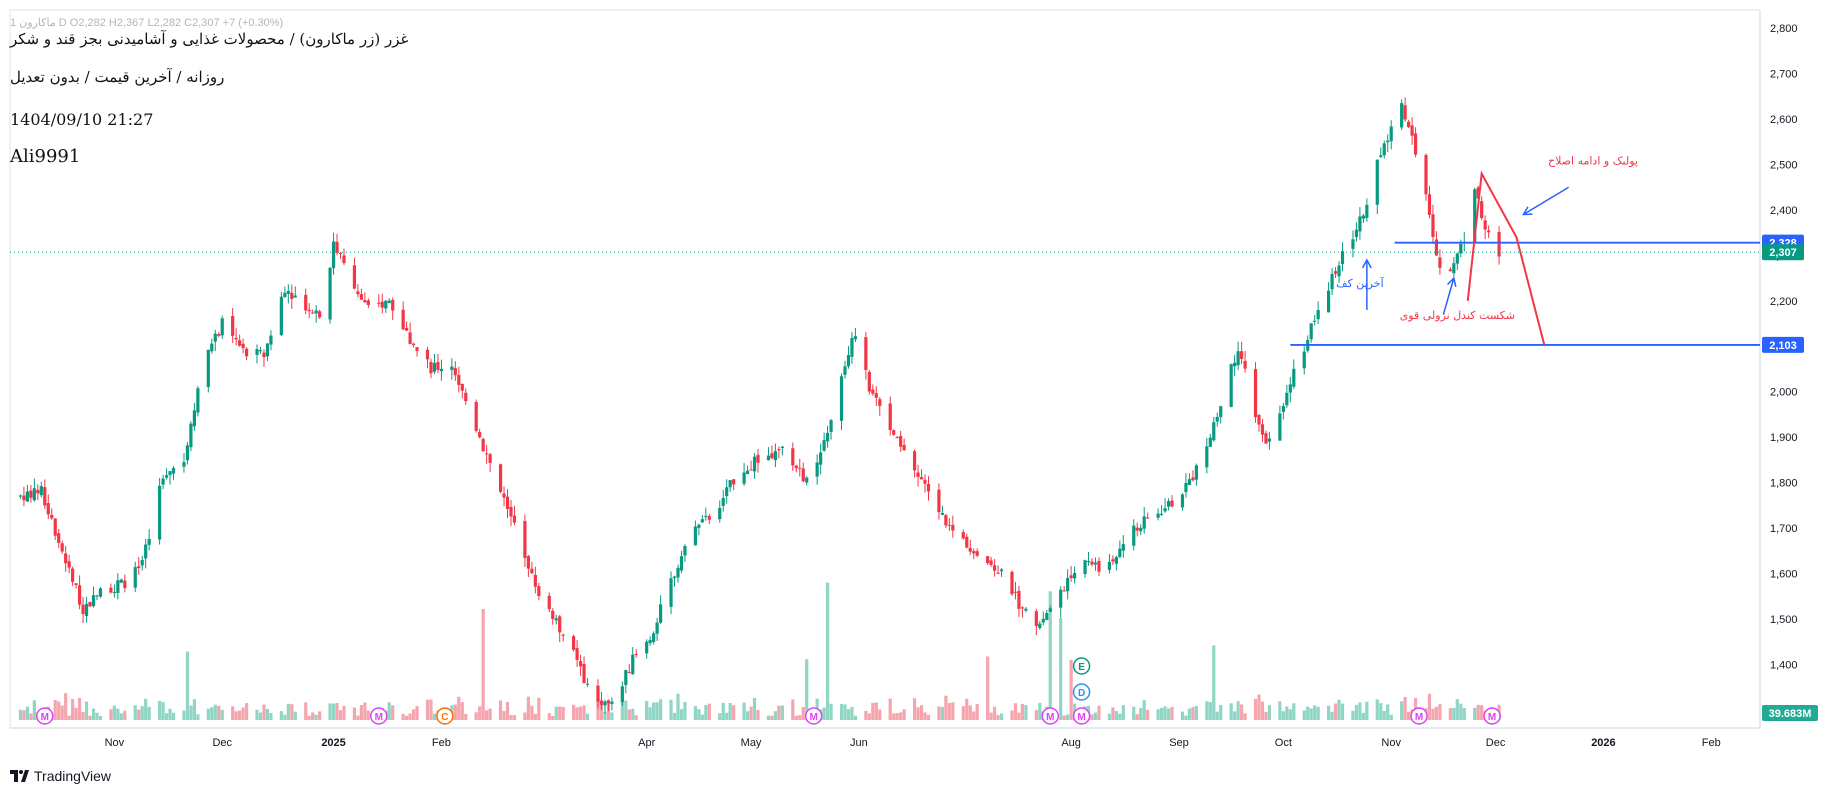  Describe the element at coordinates (1711, 743) in the screenshot. I see `x-tick-label: Feb` at that location.